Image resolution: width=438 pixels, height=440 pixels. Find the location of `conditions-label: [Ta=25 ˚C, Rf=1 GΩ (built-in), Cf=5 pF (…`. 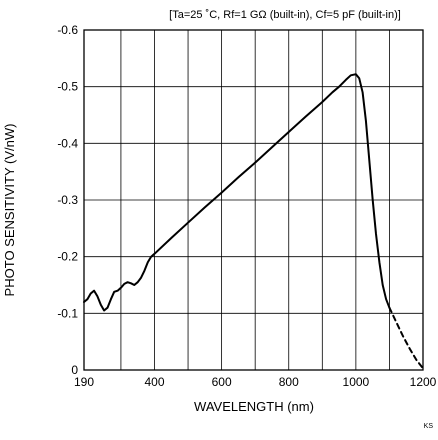

conditions-label: [Ta=25 ˚C, Rf=1 GΩ (built-in), Cf=5 pF (… is located at coordinates (285, 15).